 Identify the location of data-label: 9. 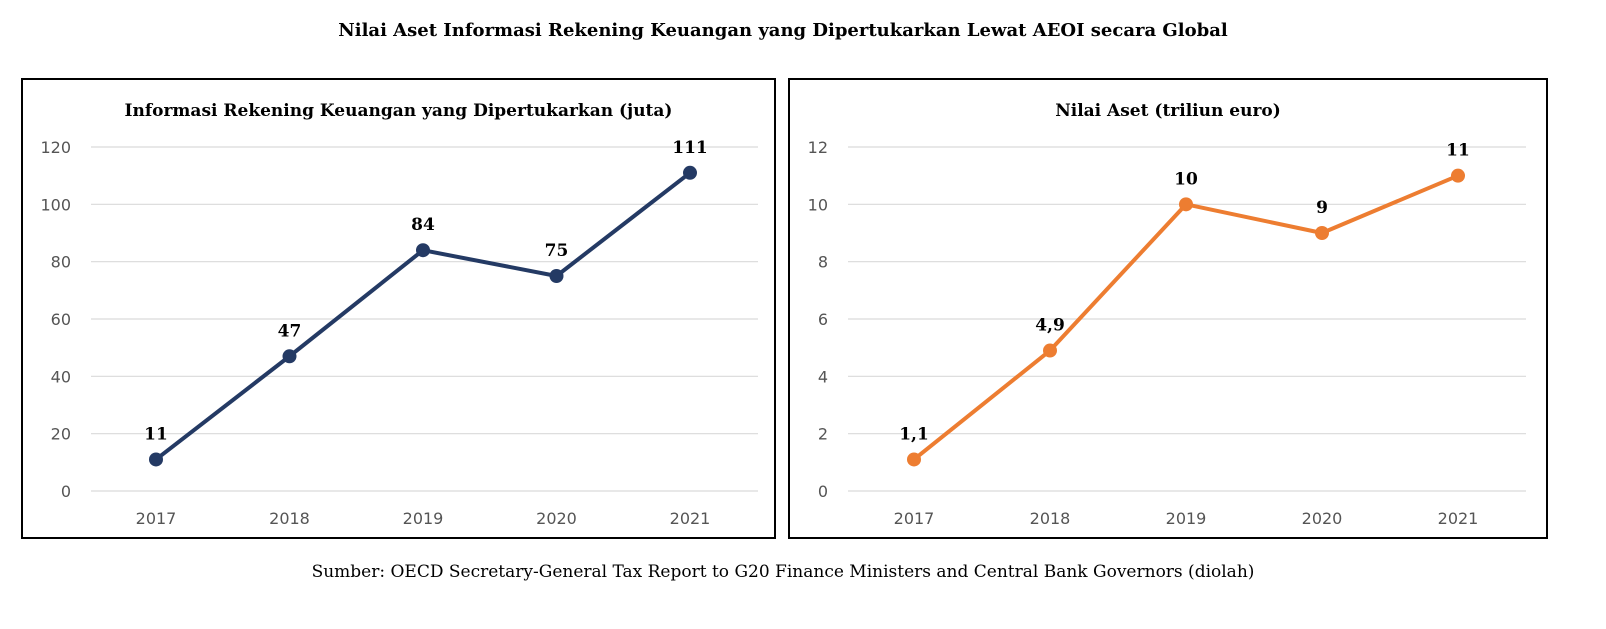
(1322, 208).